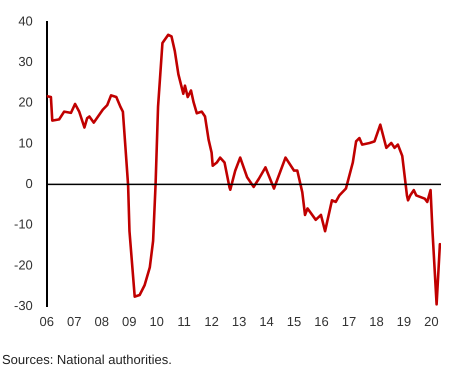 This screenshot has width=461, height=371. I want to click on x-tick-label: 15, so click(294, 321).